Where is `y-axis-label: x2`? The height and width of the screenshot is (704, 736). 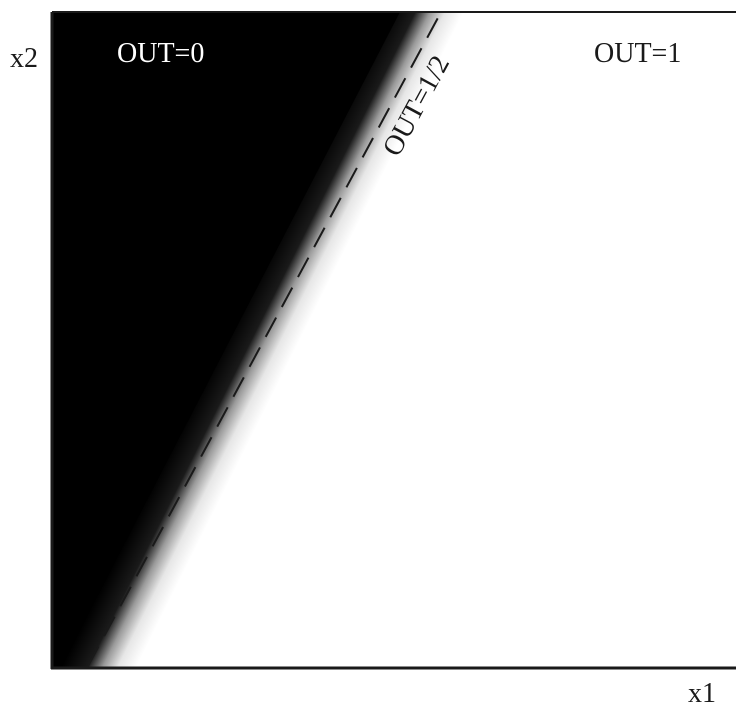
y-axis-label: x2 is located at coordinates (24, 58).